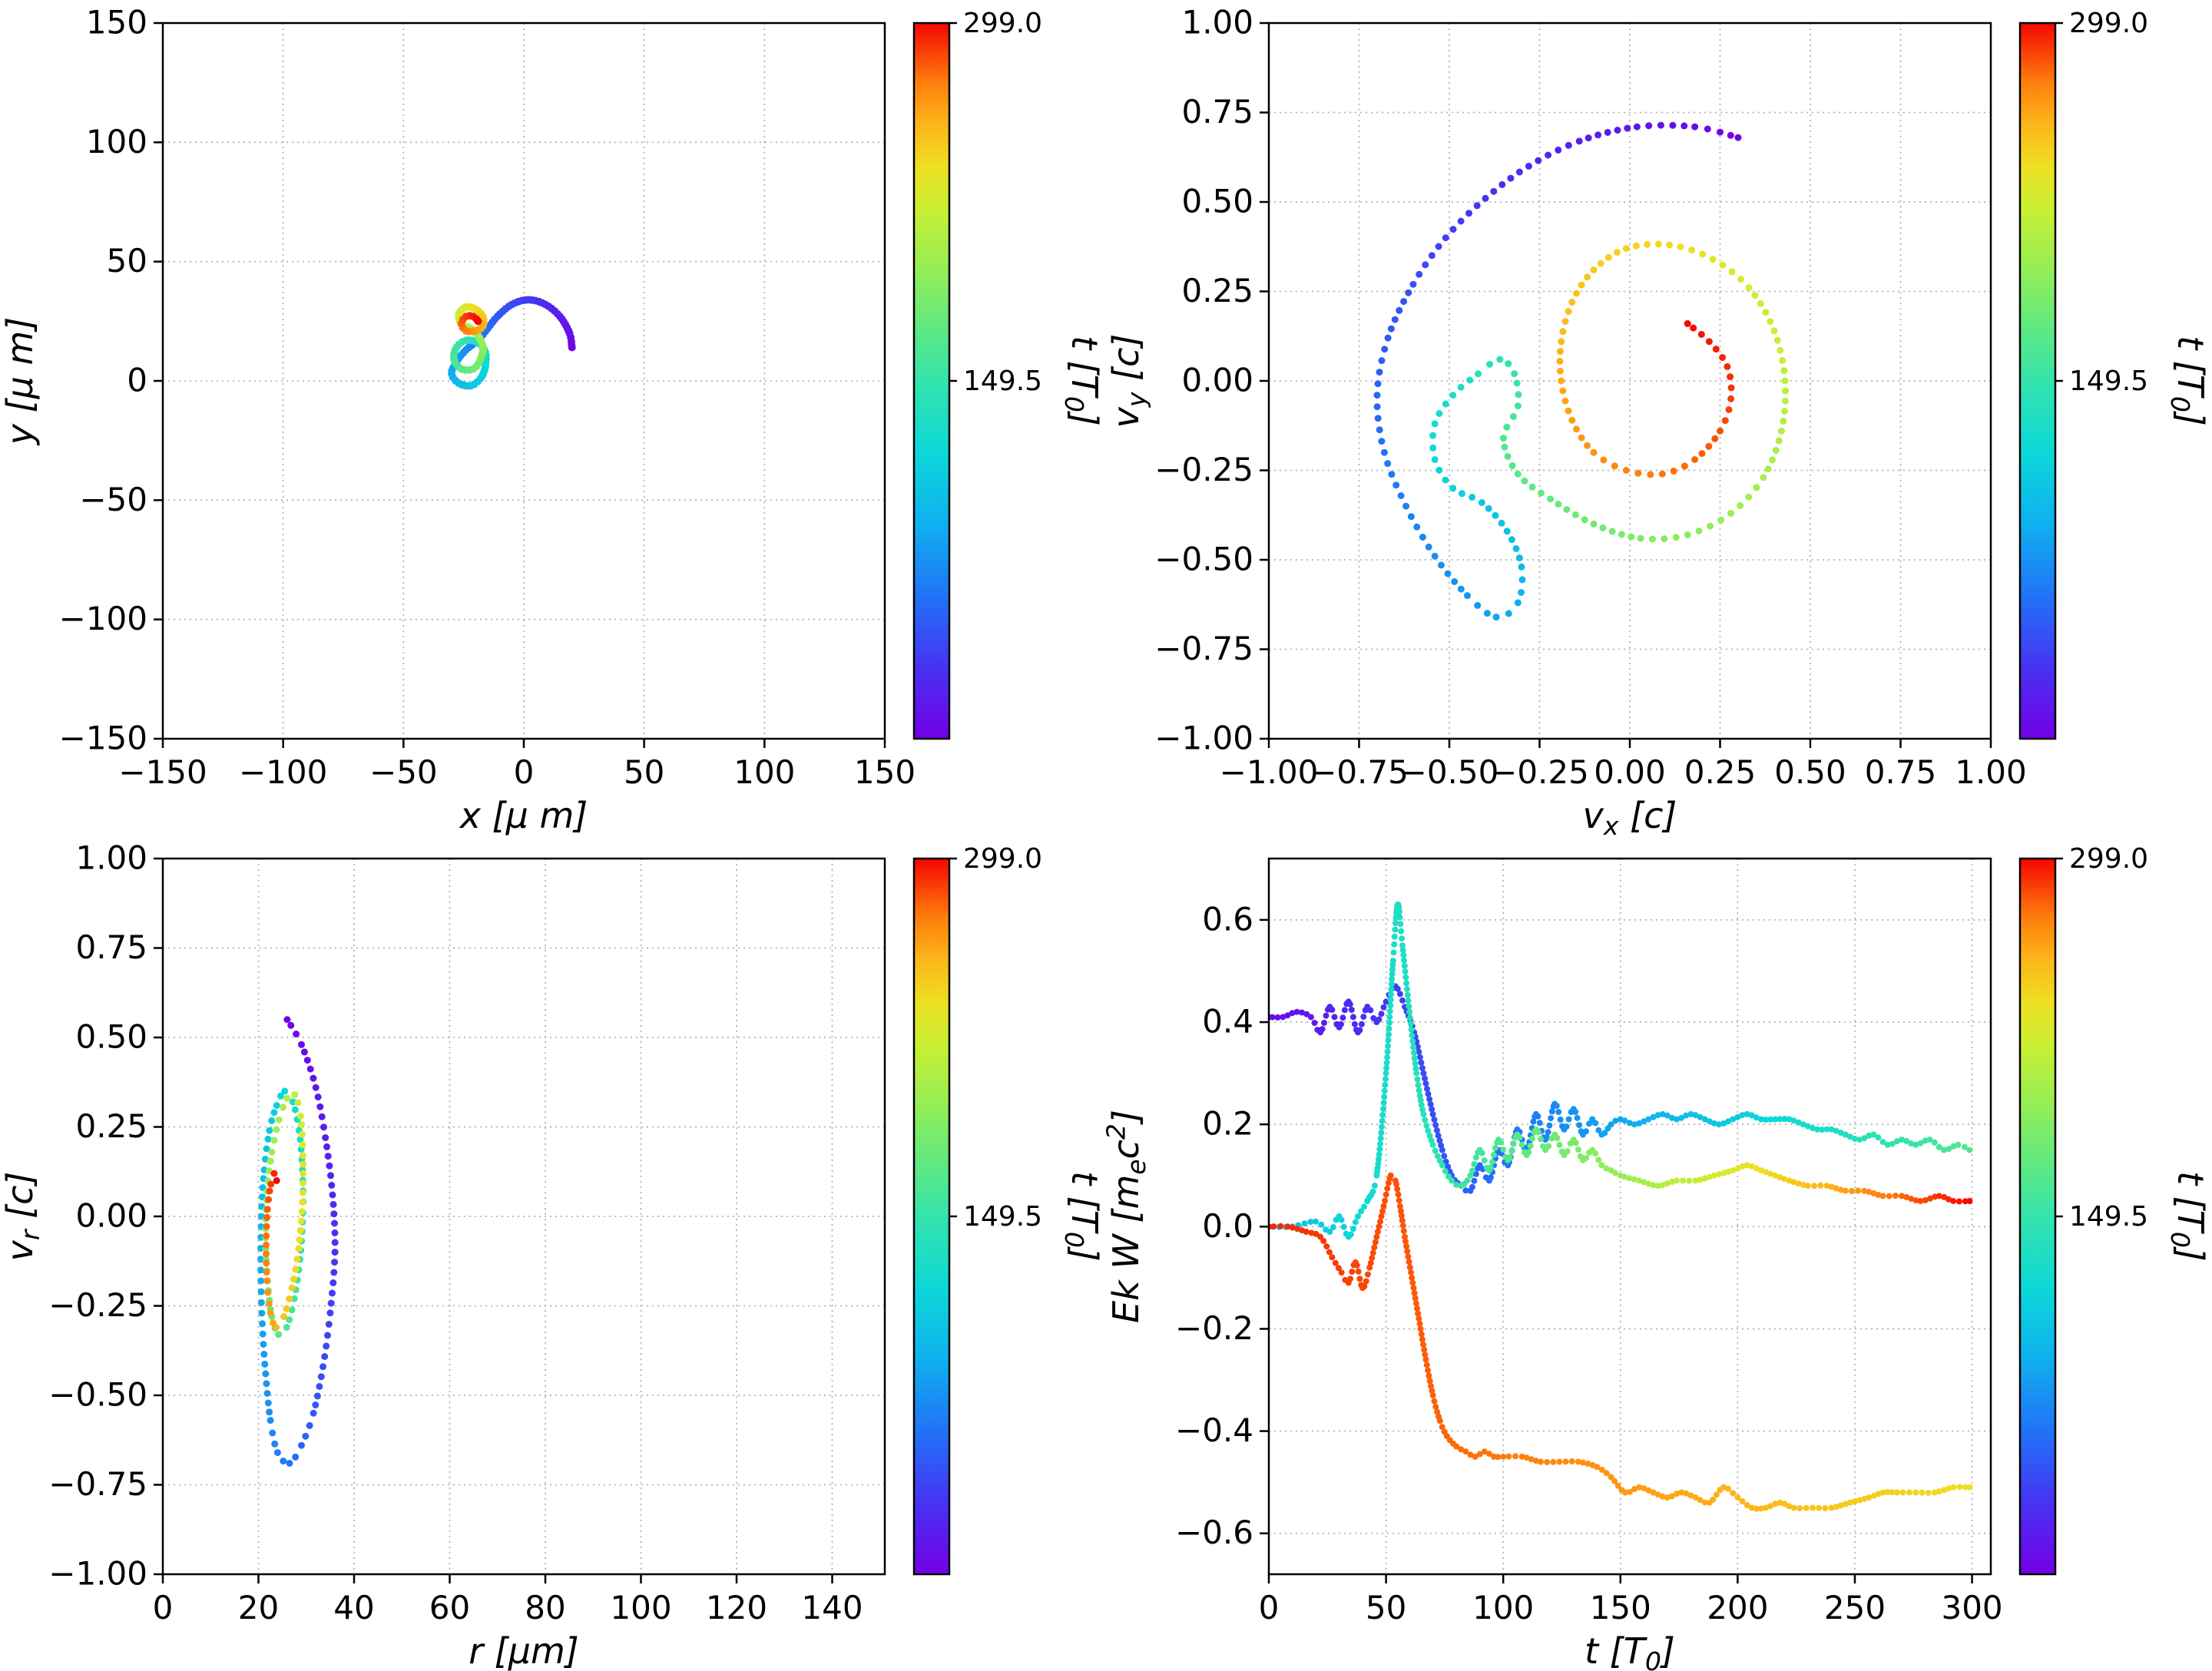 The width and height of the screenshot is (2212, 1671). What do you see at coordinates (1128, 381) in the screenshot?
I see `y-axis-label: vy [c]` at bounding box center [1128, 381].